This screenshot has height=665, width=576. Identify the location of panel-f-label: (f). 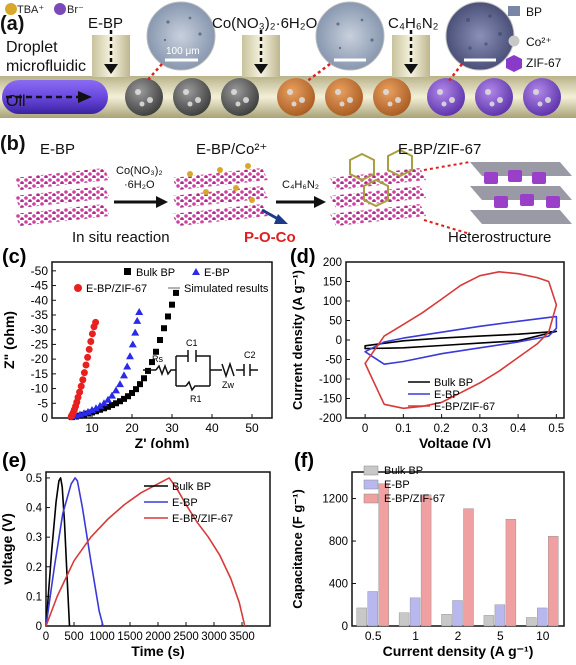
(304, 461).